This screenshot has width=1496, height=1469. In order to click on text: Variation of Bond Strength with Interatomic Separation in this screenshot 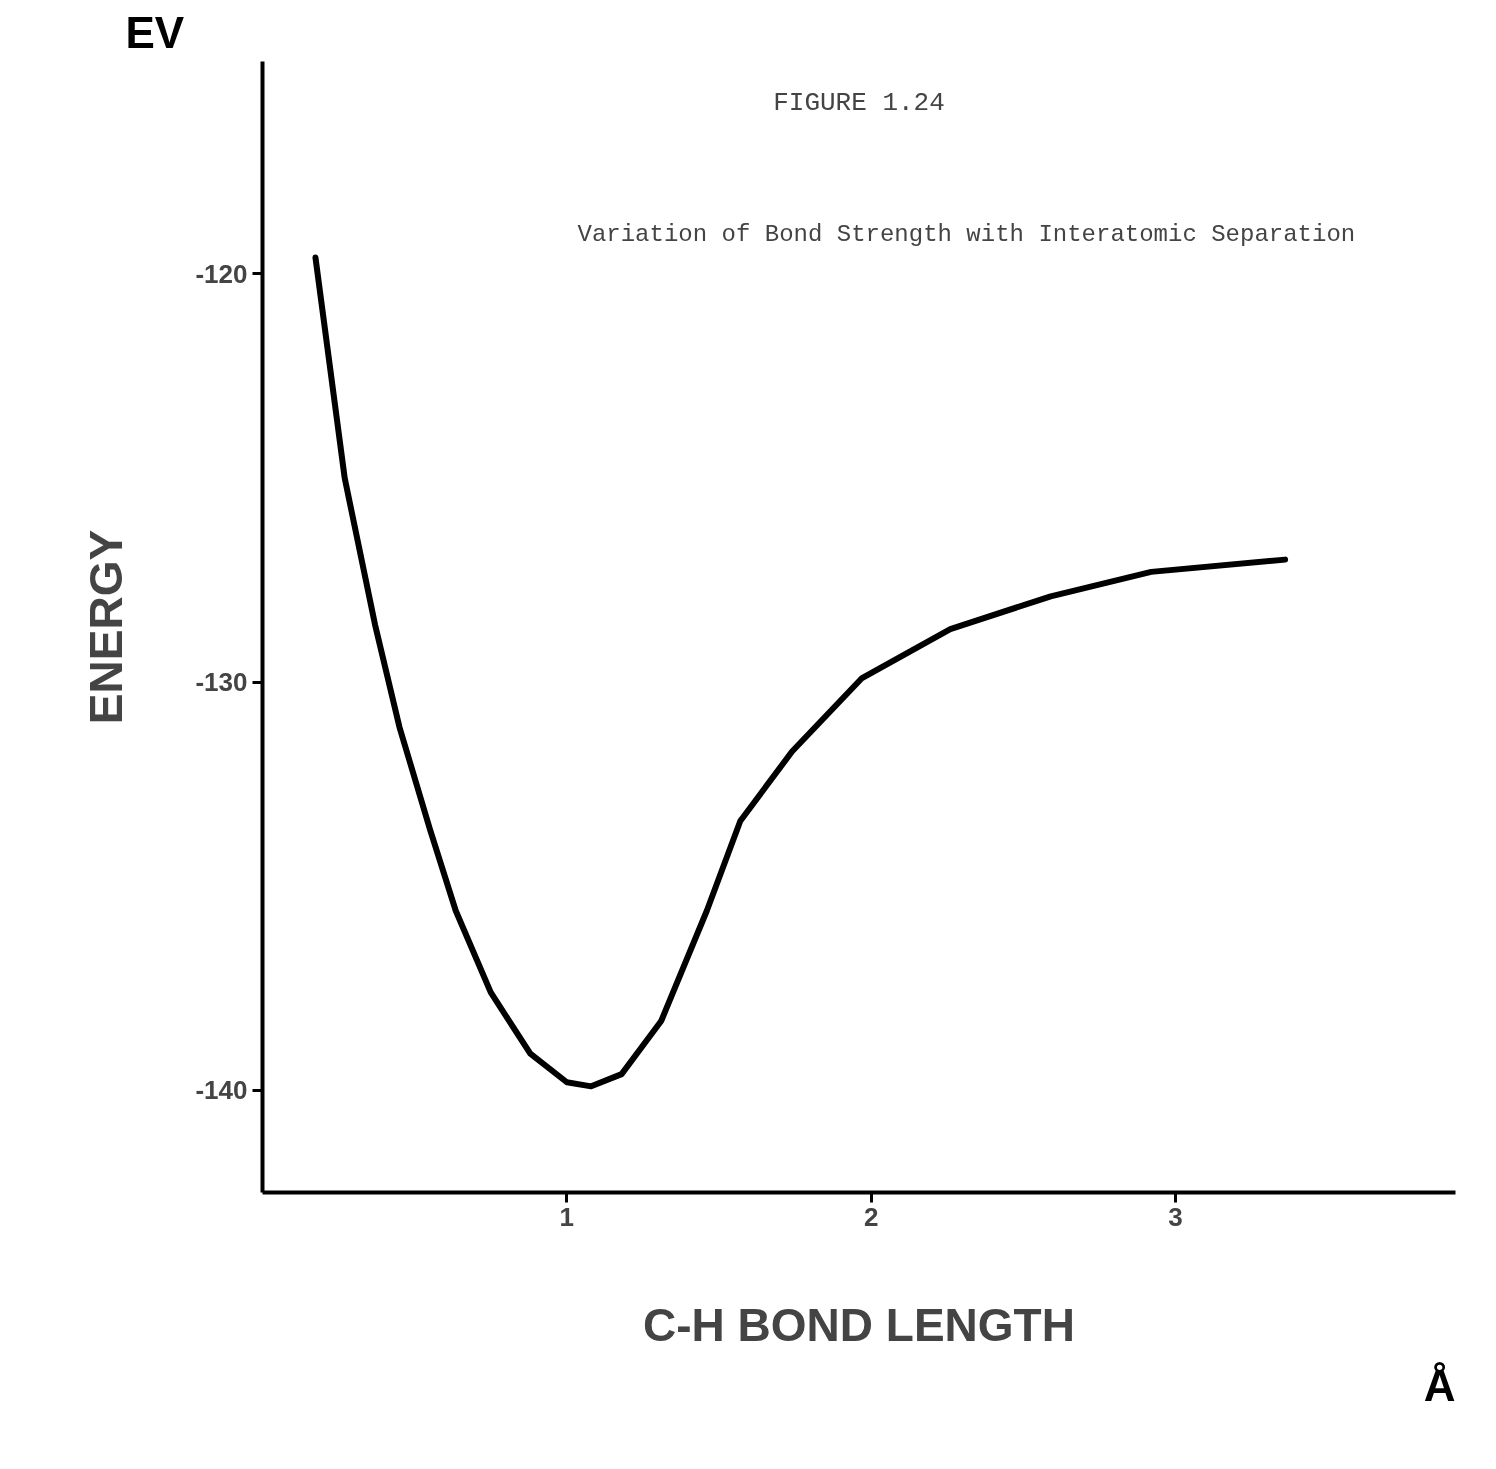, I will do `click(966, 235)`.